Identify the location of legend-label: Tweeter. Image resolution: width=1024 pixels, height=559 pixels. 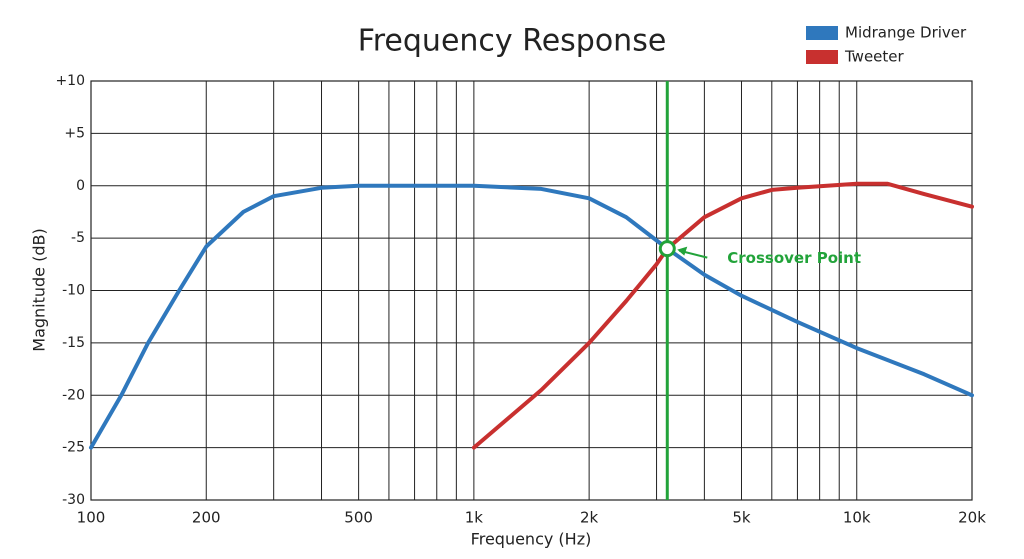
(874, 57).